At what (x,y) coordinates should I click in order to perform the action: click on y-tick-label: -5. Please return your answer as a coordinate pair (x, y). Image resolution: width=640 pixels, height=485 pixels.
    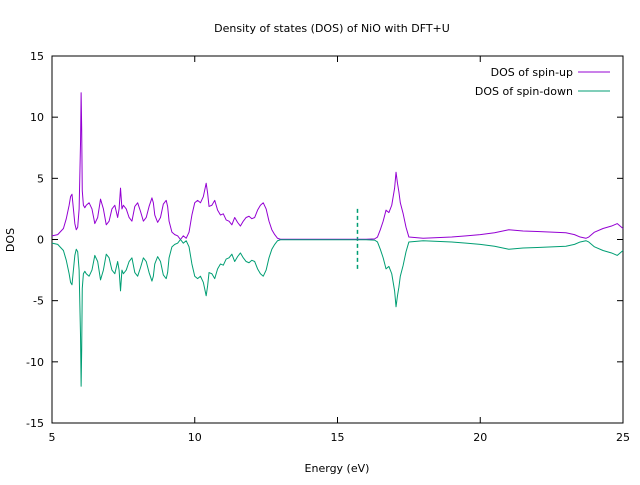
    Looking at the image, I should click on (38, 301).